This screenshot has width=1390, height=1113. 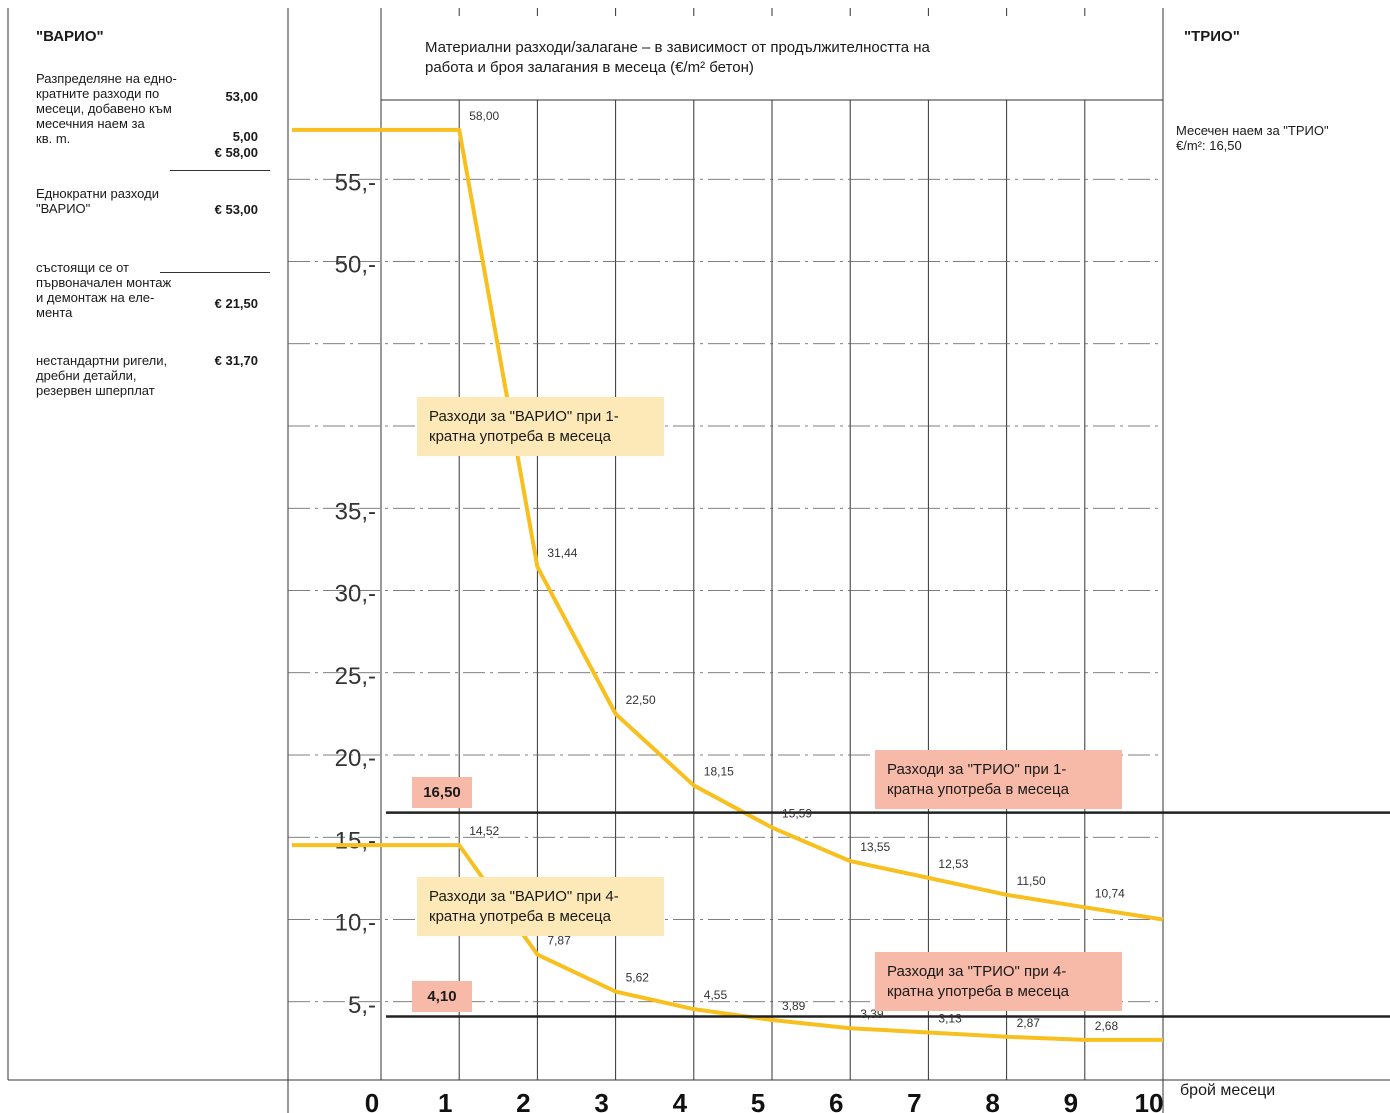 What do you see at coordinates (236, 152) in the screenshot?
I see `vario-allocation-total: € 58,00` at bounding box center [236, 152].